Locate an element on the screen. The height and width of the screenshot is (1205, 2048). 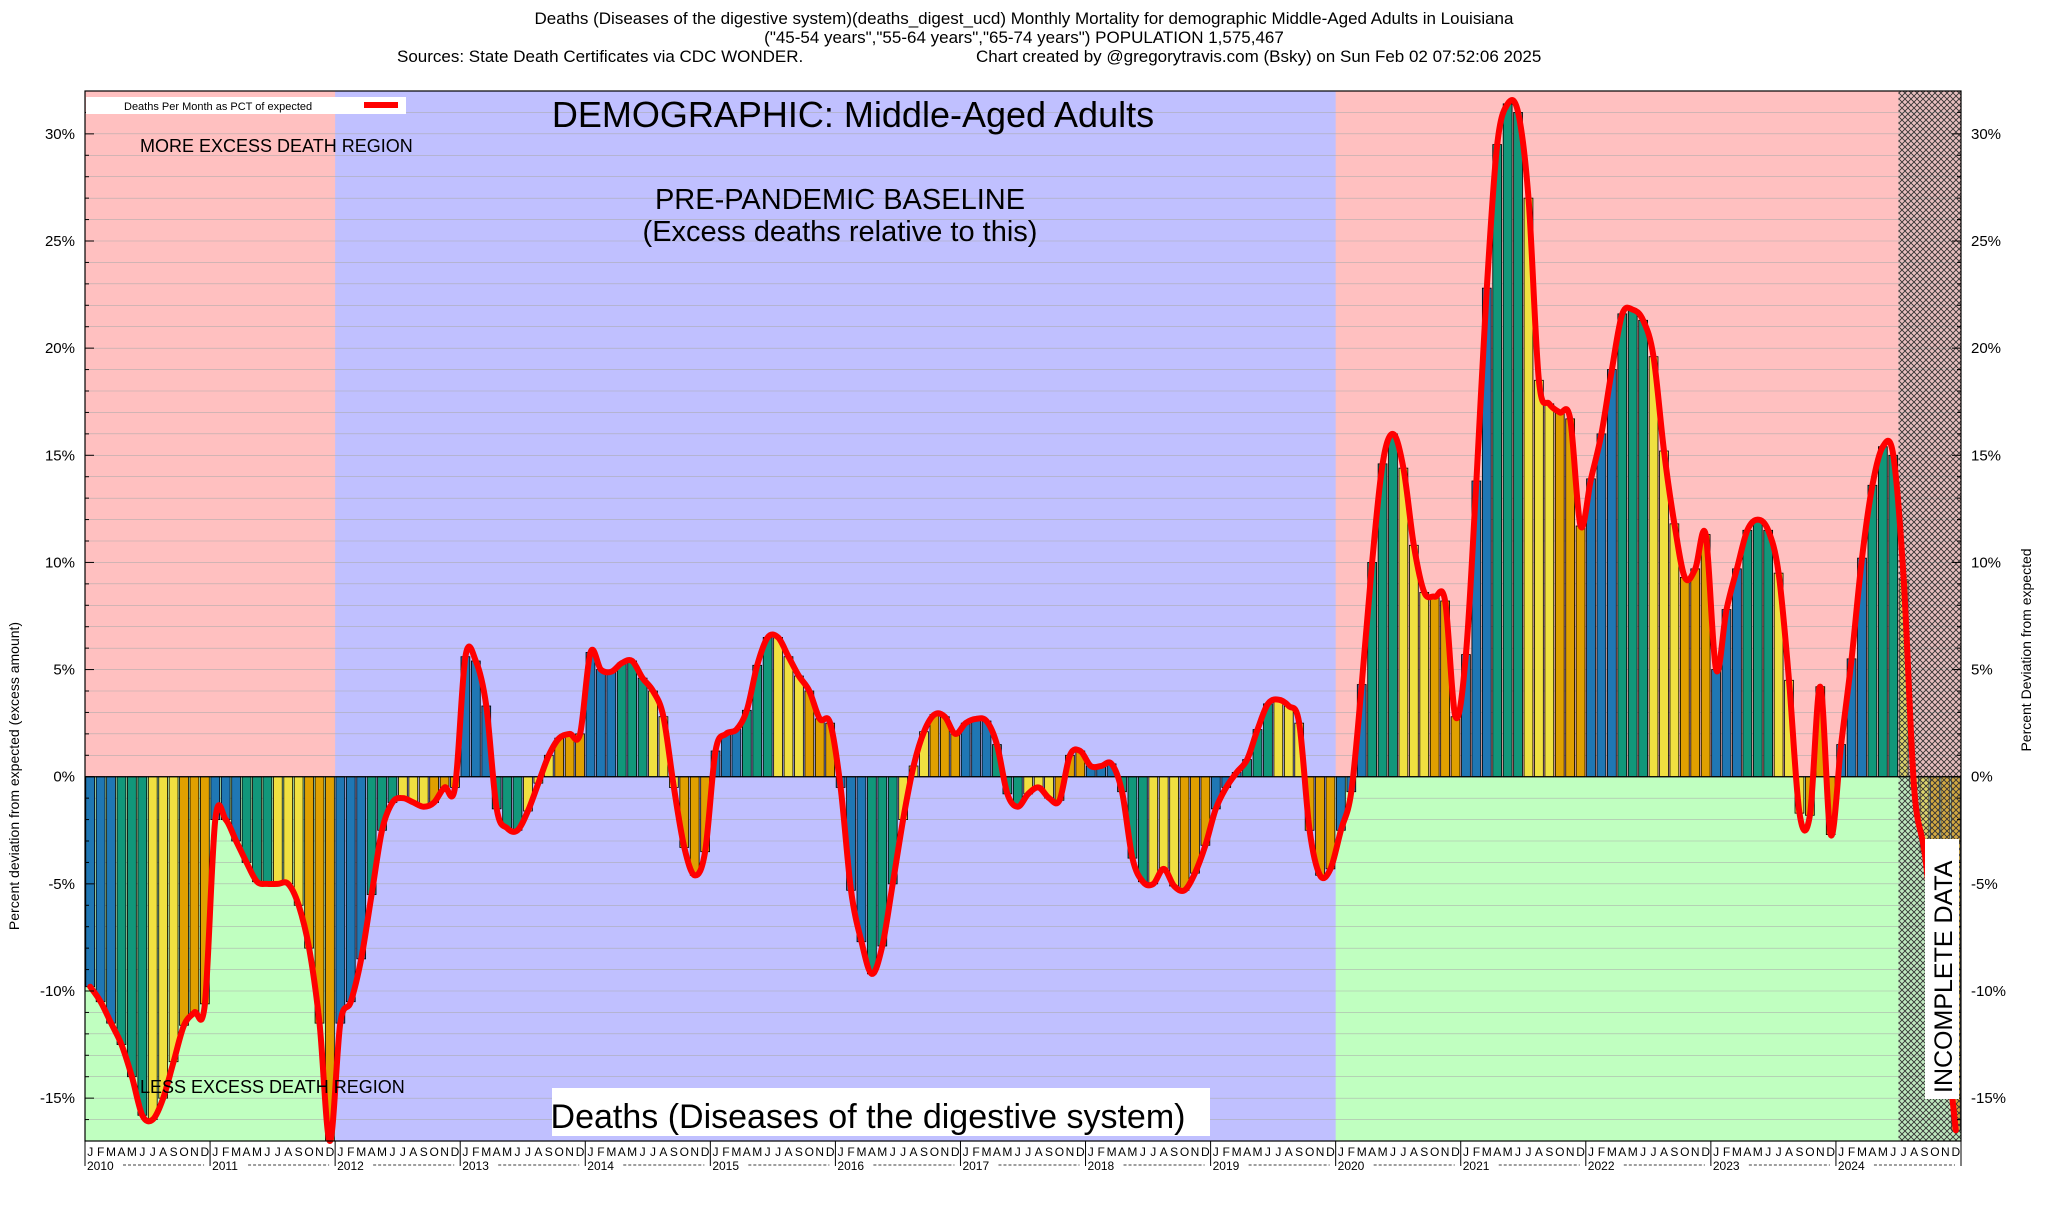
demographic-label: DEMOGRAPHIC: Middle-Aged Adults is located at coordinates (853, 114).